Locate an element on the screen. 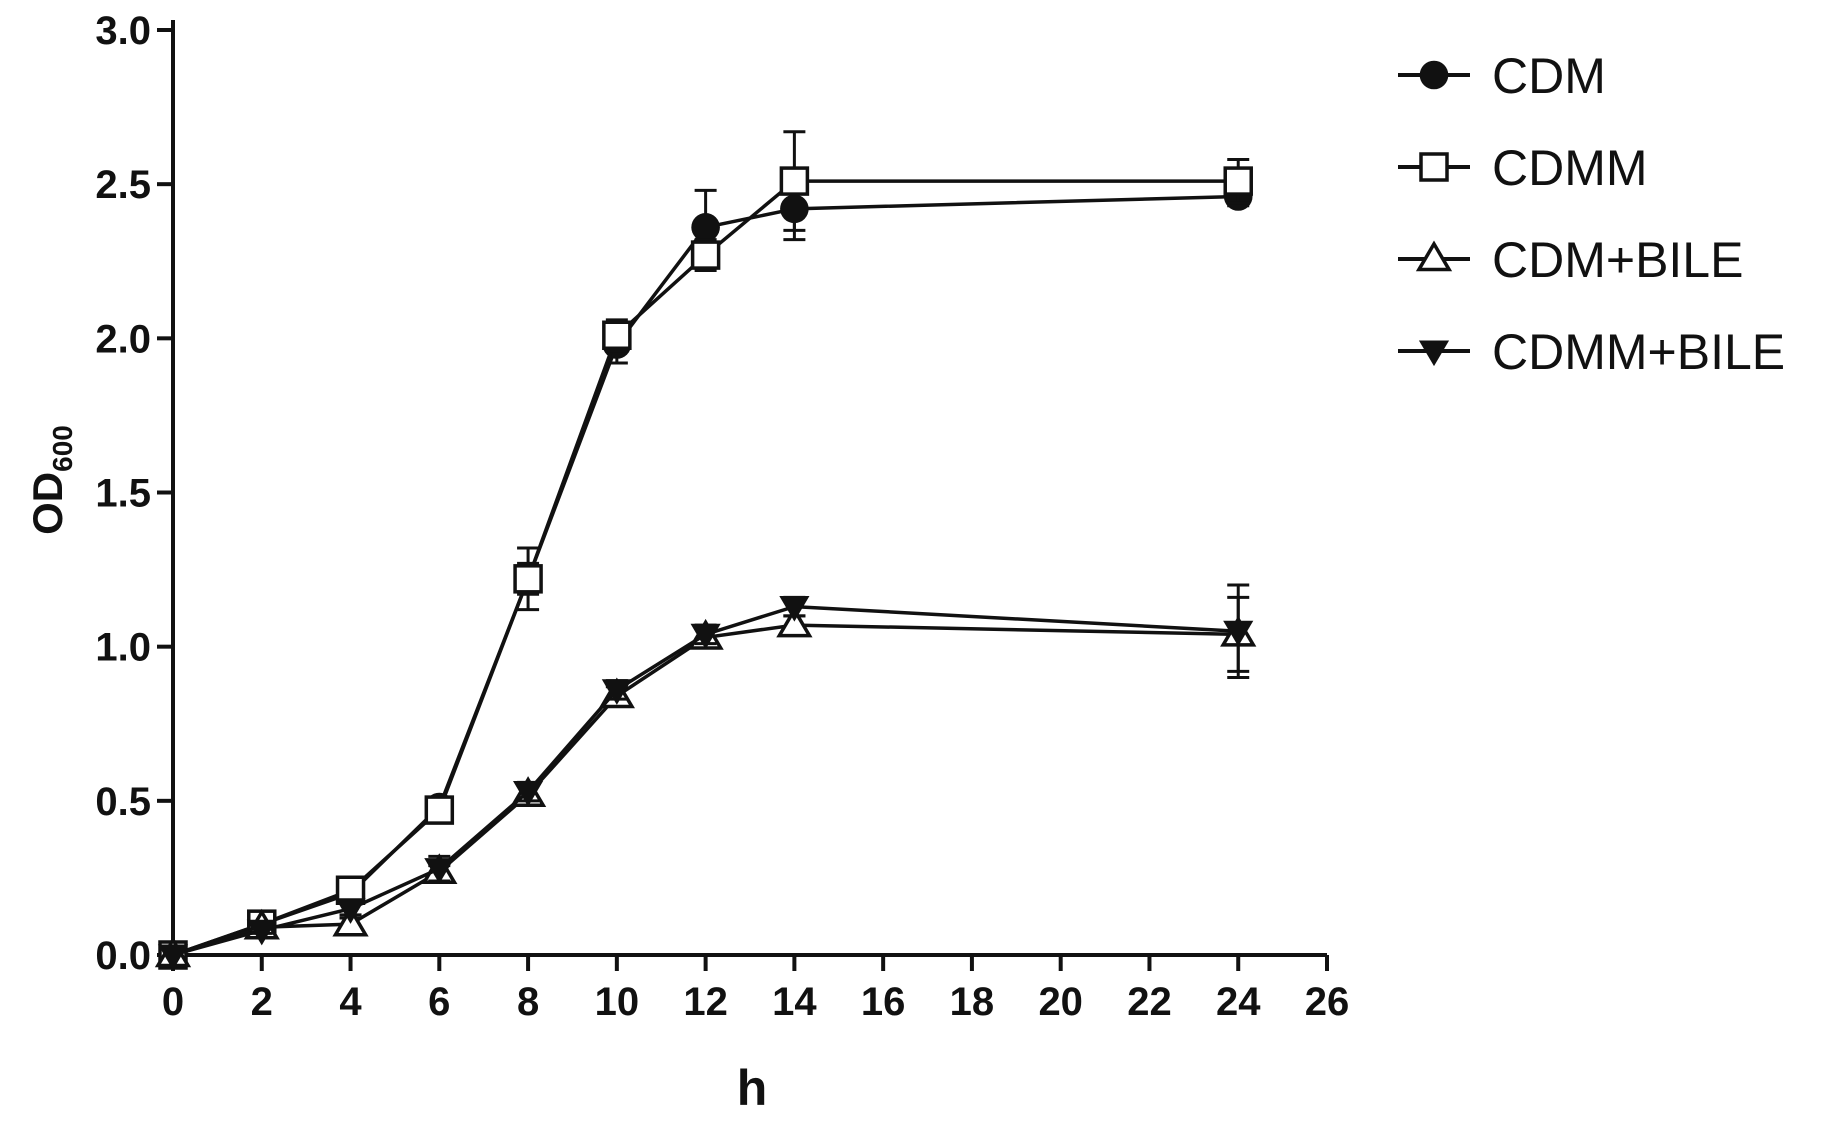 The width and height of the screenshot is (1822, 1121). x-tick-label: 18 is located at coordinates (972, 1002).